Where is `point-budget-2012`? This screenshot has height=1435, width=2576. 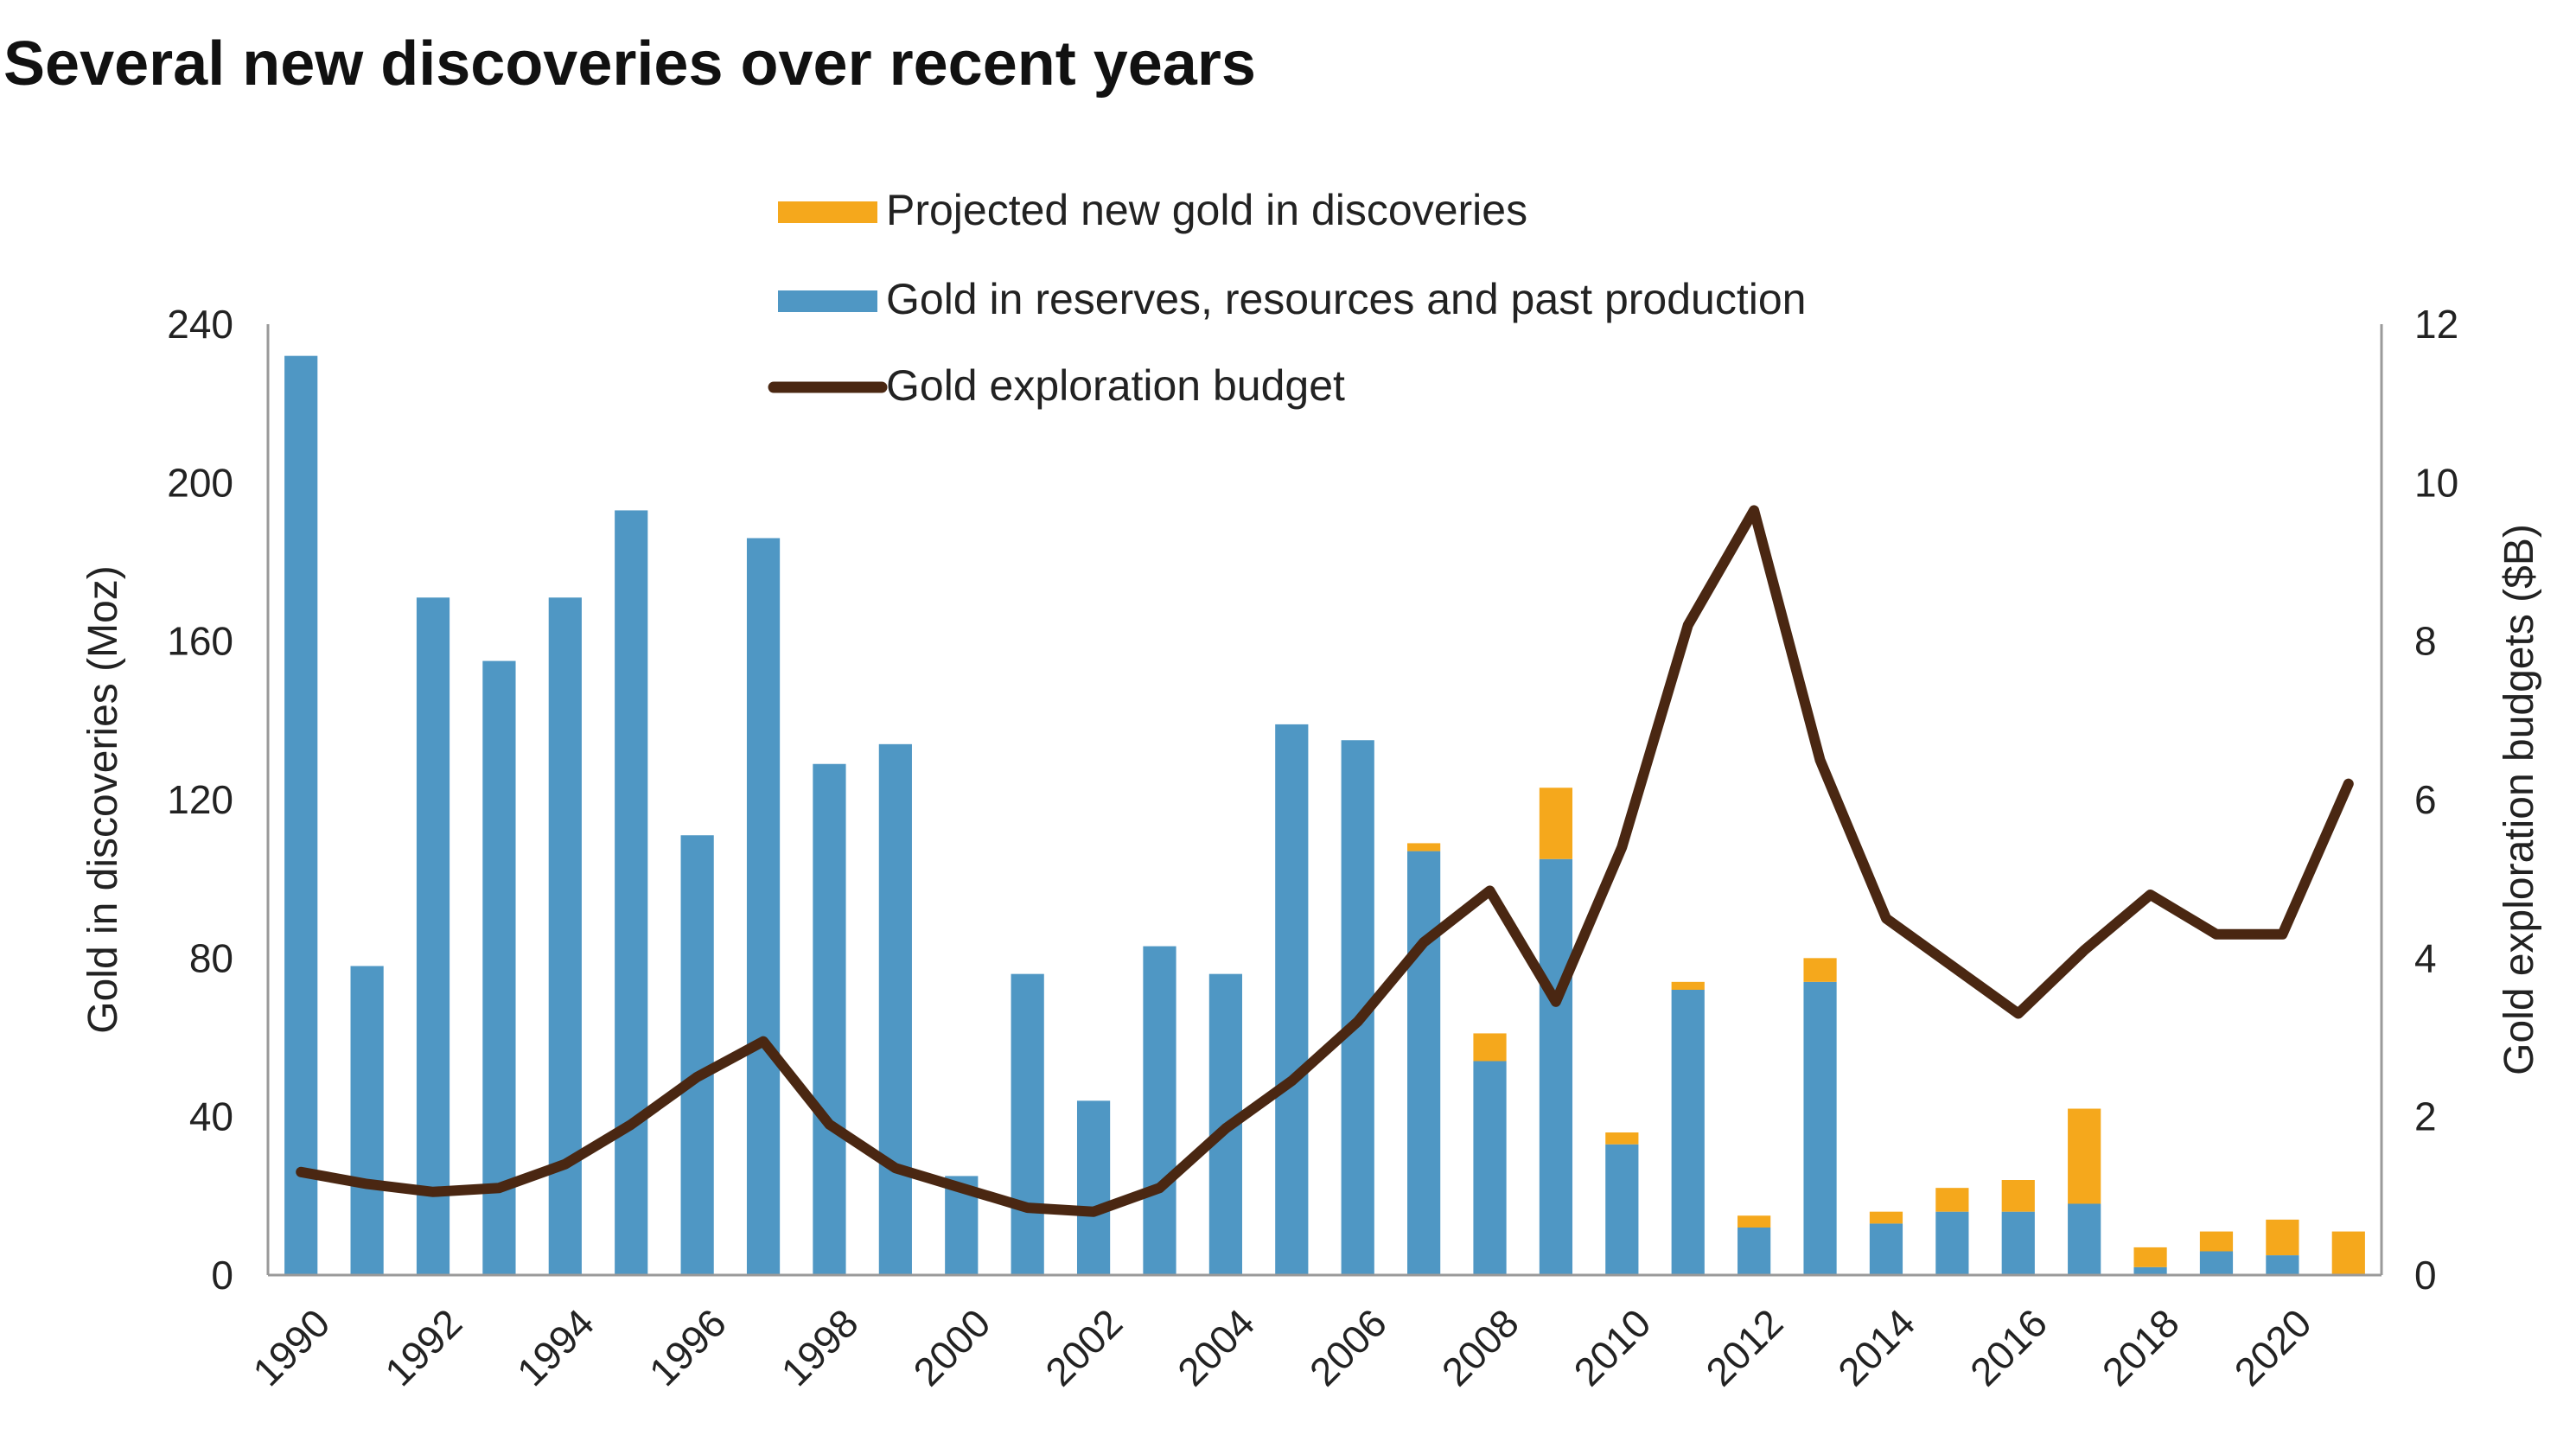 point-budget-2012 is located at coordinates (1754, 510).